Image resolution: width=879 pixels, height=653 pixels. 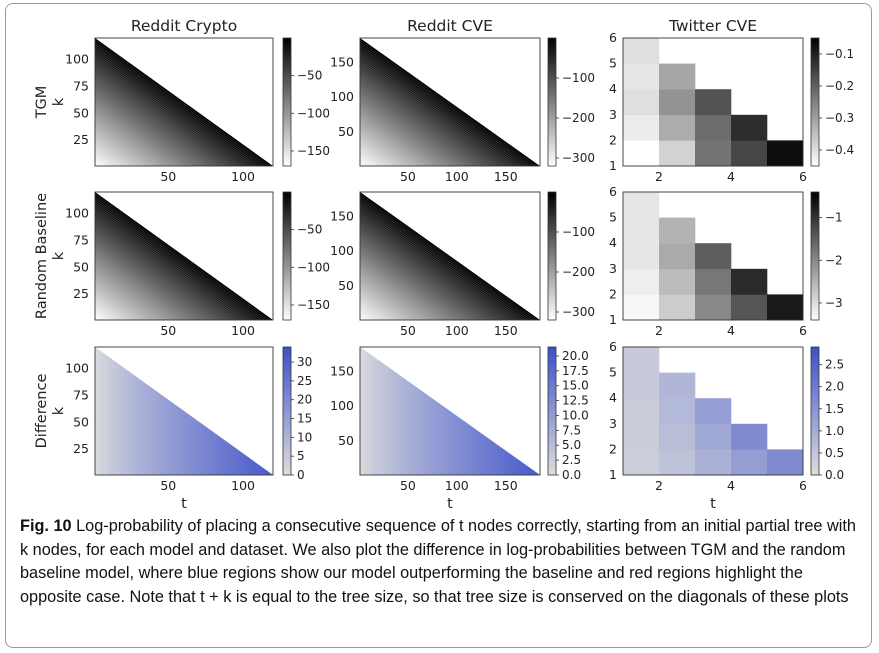 I want to click on colorbar-tick-label: −0.1, so click(x=839, y=54).